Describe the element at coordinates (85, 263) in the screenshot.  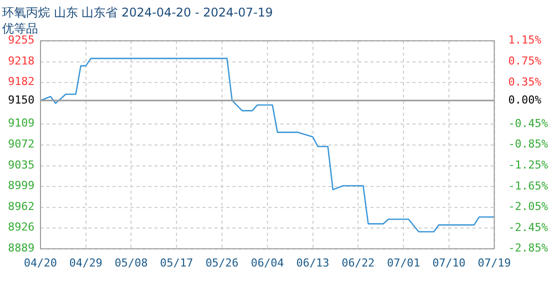
I see `x-tick-label: 04/29` at that location.